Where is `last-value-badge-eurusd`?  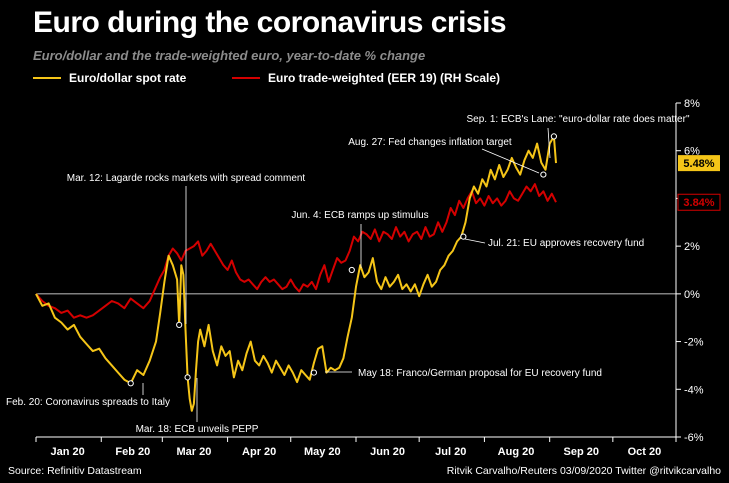 last-value-badge-eurusd is located at coordinates (699, 163).